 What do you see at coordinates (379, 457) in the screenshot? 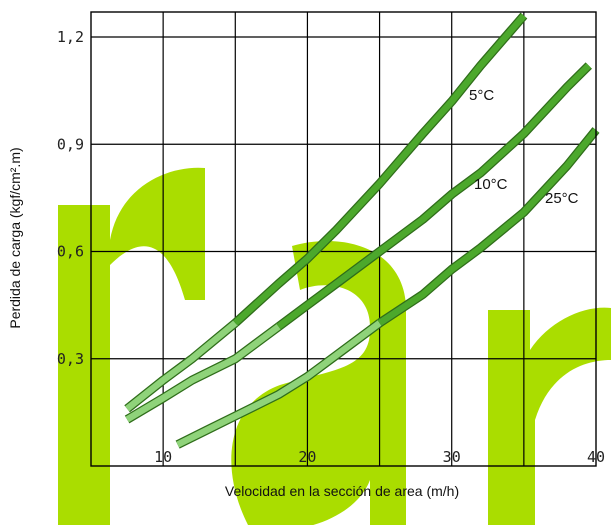
I see `x-axis: 10 20 30 40` at bounding box center [379, 457].